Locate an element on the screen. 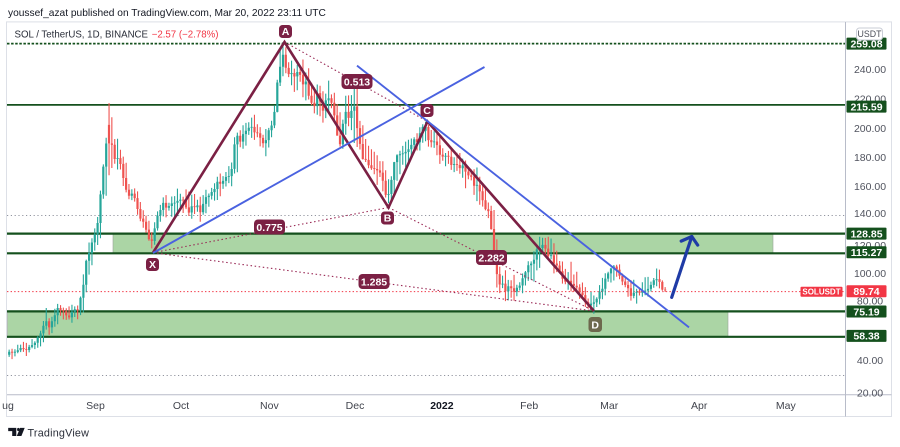 This screenshot has height=447, width=900. svg-text: 2.282 is located at coordinates (491, 259).